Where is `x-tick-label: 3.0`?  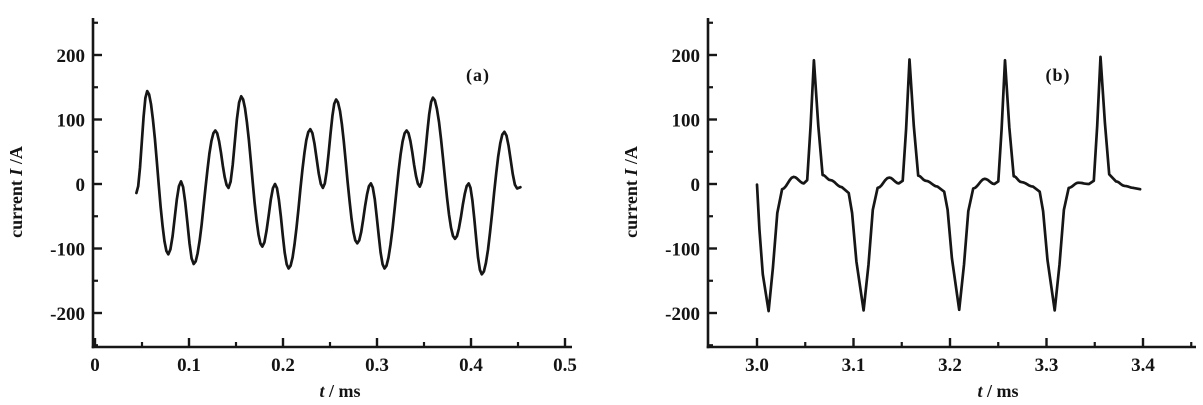
x-tick-label: 3.0 is located at coordinates (757, 365).